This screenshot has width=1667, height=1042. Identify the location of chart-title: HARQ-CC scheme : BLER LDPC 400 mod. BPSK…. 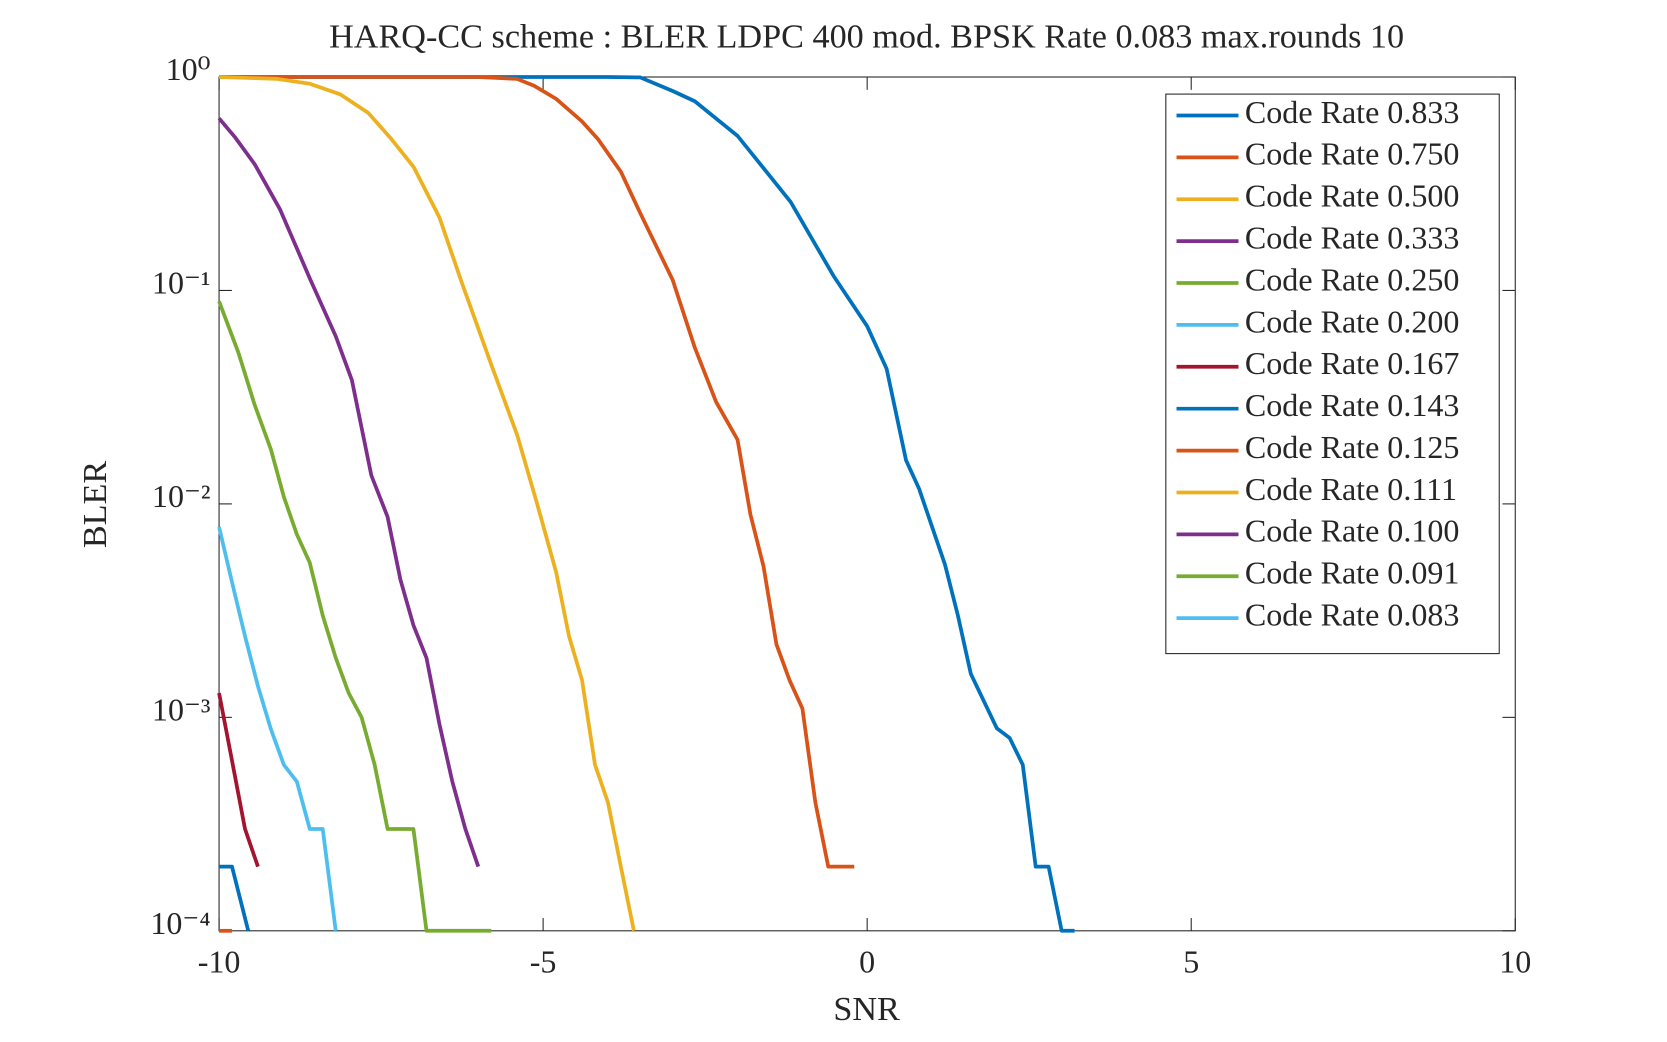
(866, 36).